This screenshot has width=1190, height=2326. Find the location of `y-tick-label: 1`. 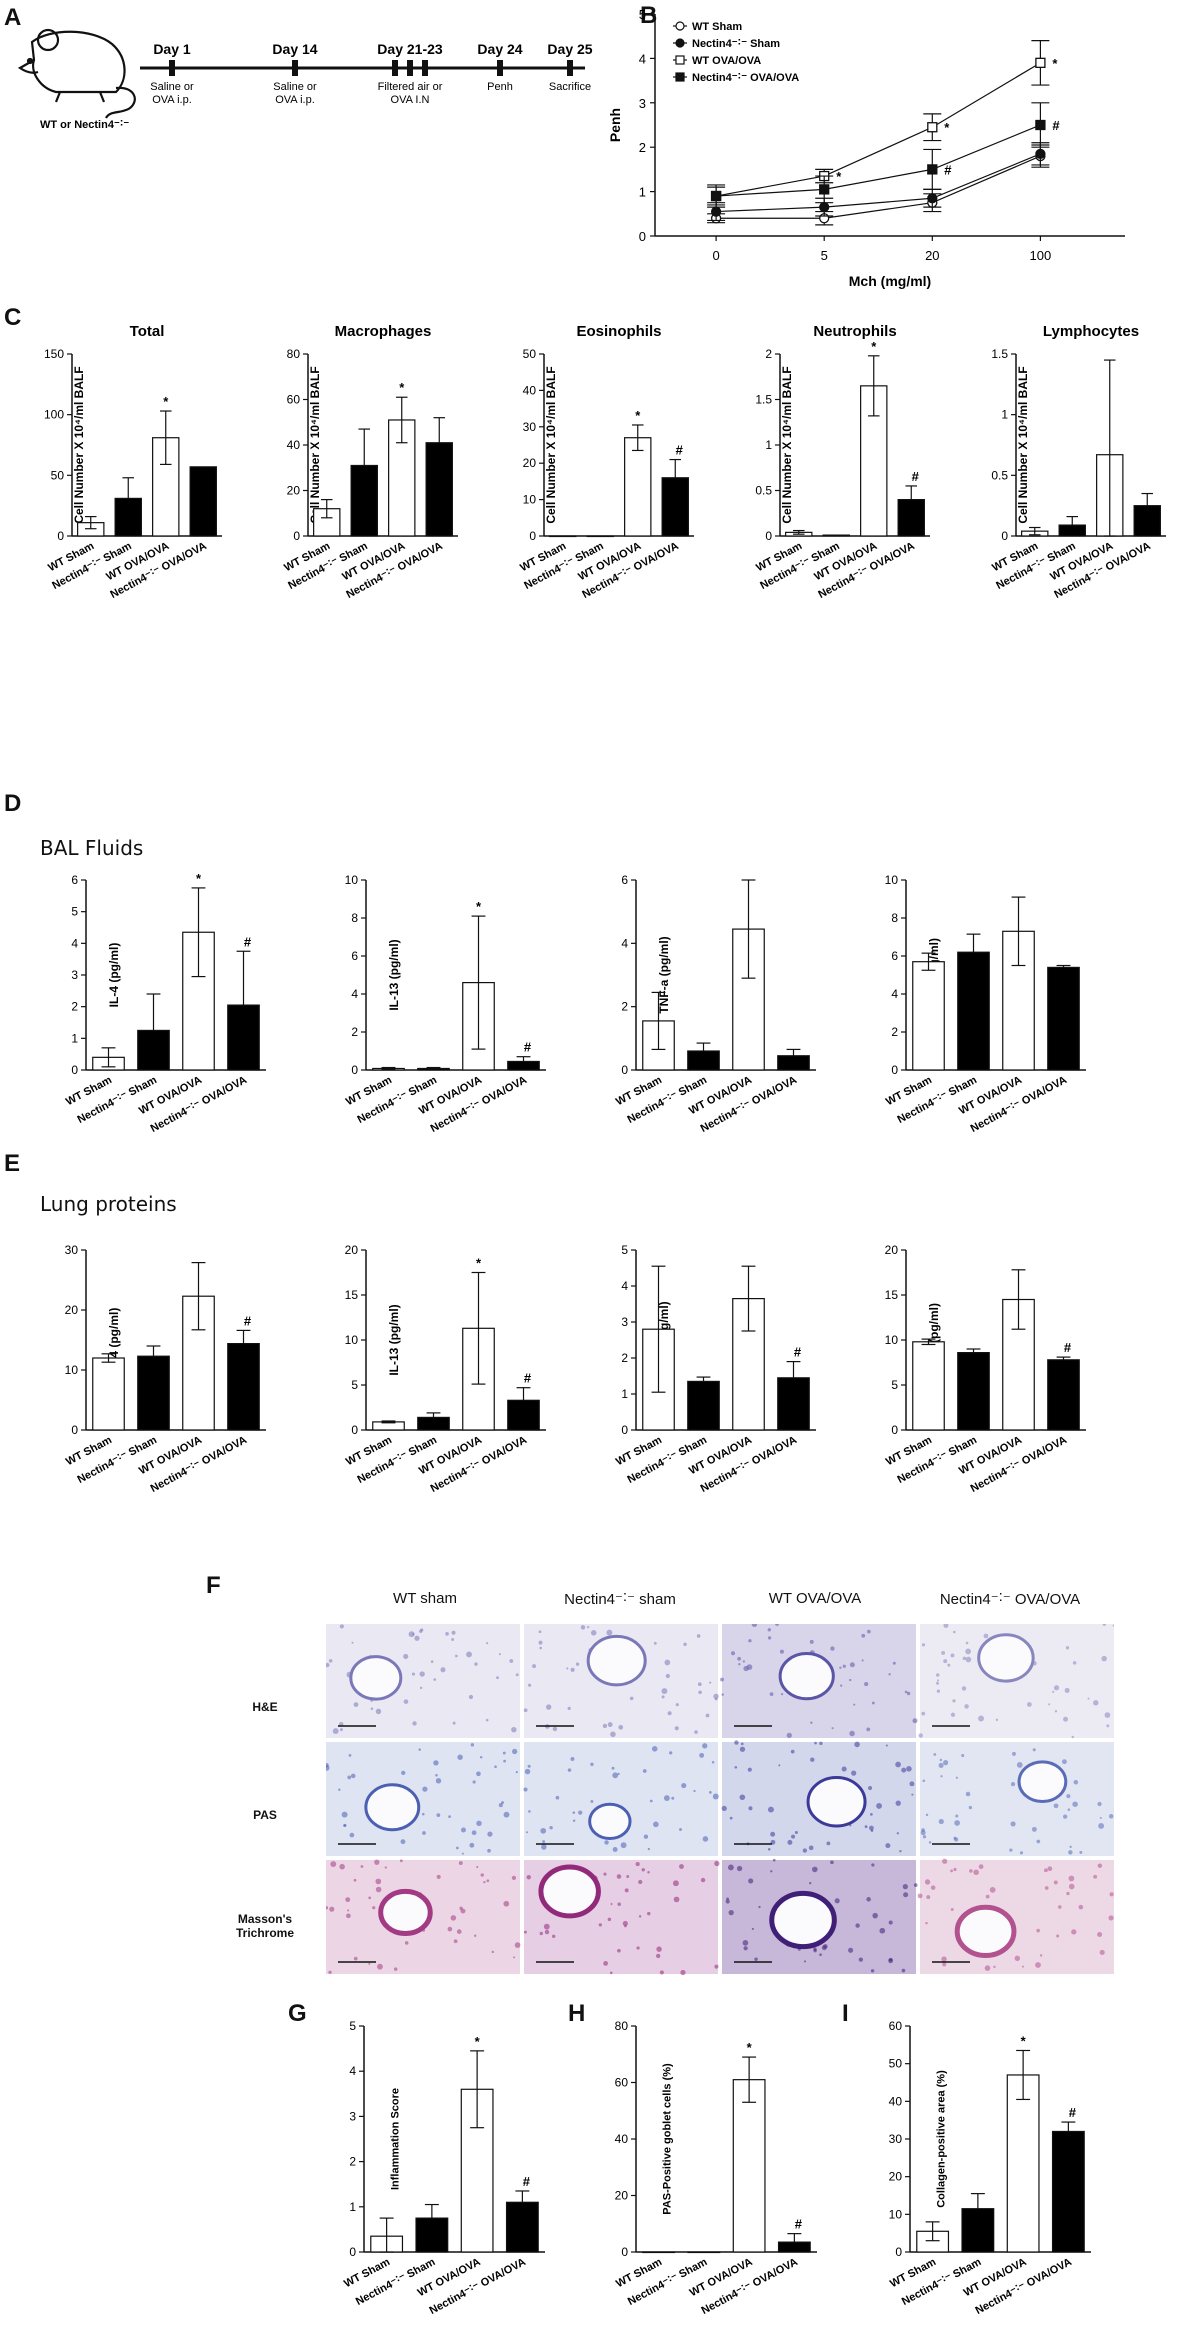

y-tick-label: 1 is located at coordinates (74, 1038).